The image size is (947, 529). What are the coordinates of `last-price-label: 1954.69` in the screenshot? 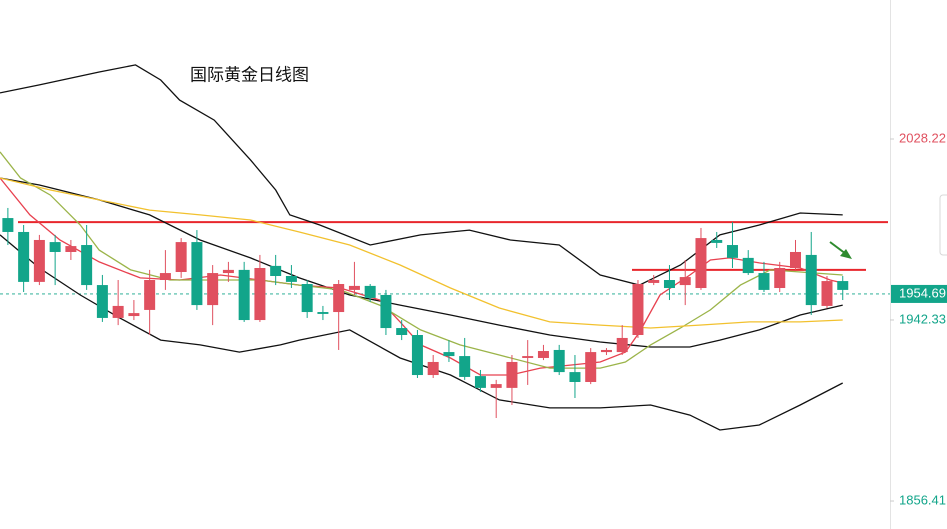 It's located at (922, 292).